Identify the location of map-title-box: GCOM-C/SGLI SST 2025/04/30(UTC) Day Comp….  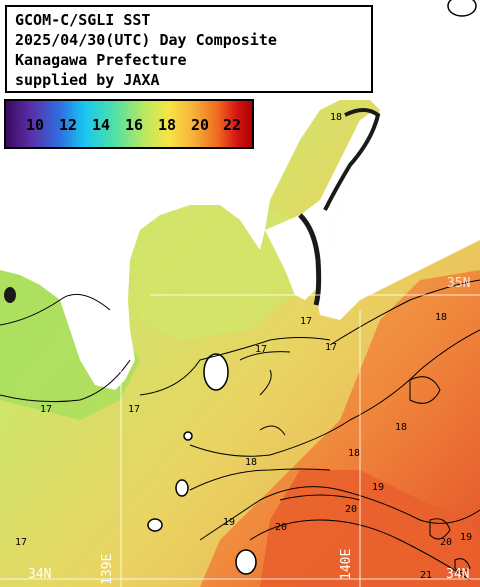
(189, 49).